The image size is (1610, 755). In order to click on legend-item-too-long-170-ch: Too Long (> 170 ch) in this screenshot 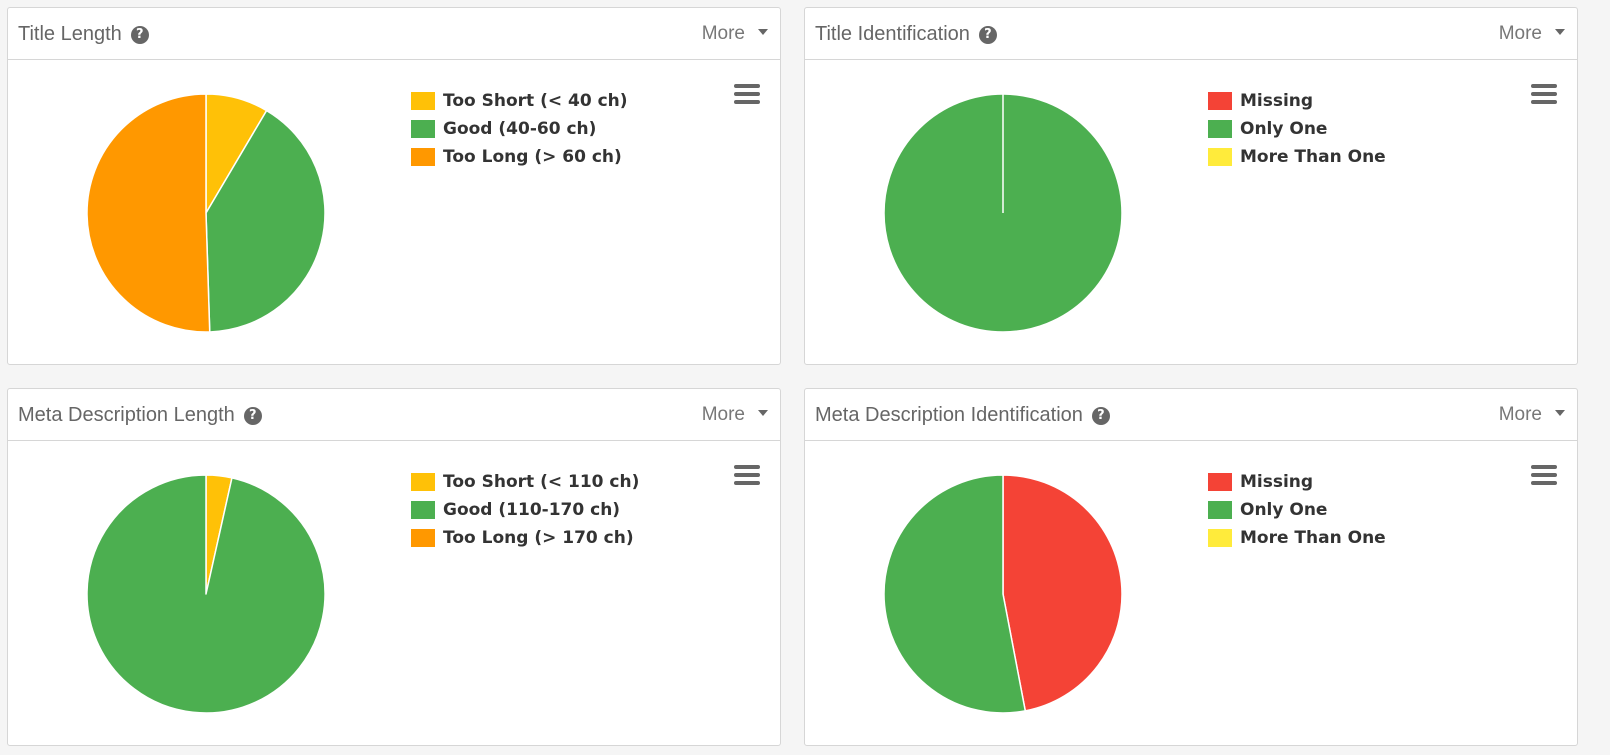, I will do `click(525, 538)`.